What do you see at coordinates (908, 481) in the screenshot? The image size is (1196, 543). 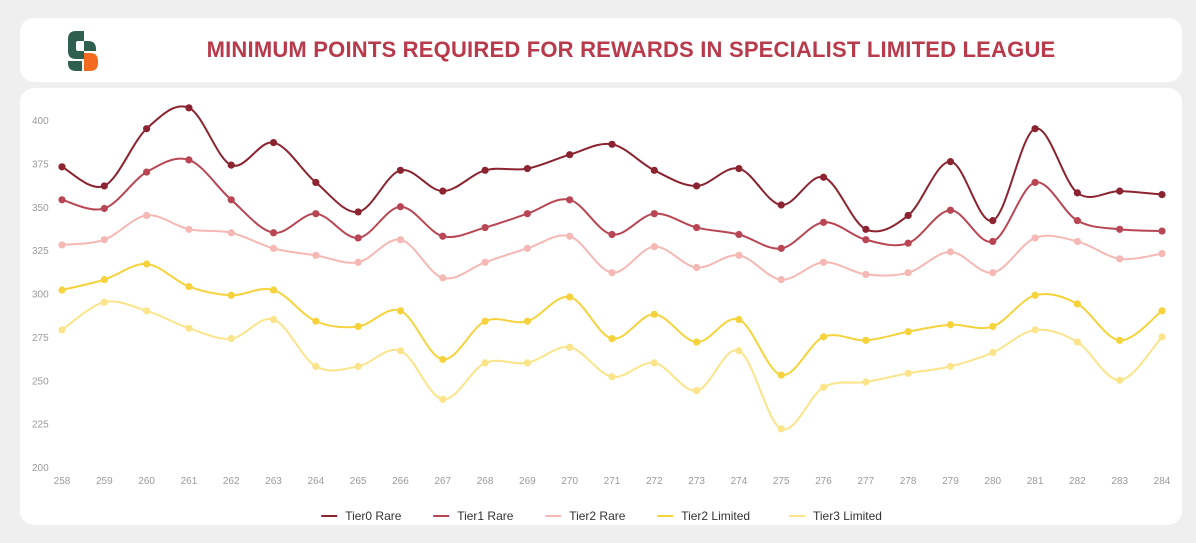 I see `x-tick-label: 278` at bounding box center [908, 481].